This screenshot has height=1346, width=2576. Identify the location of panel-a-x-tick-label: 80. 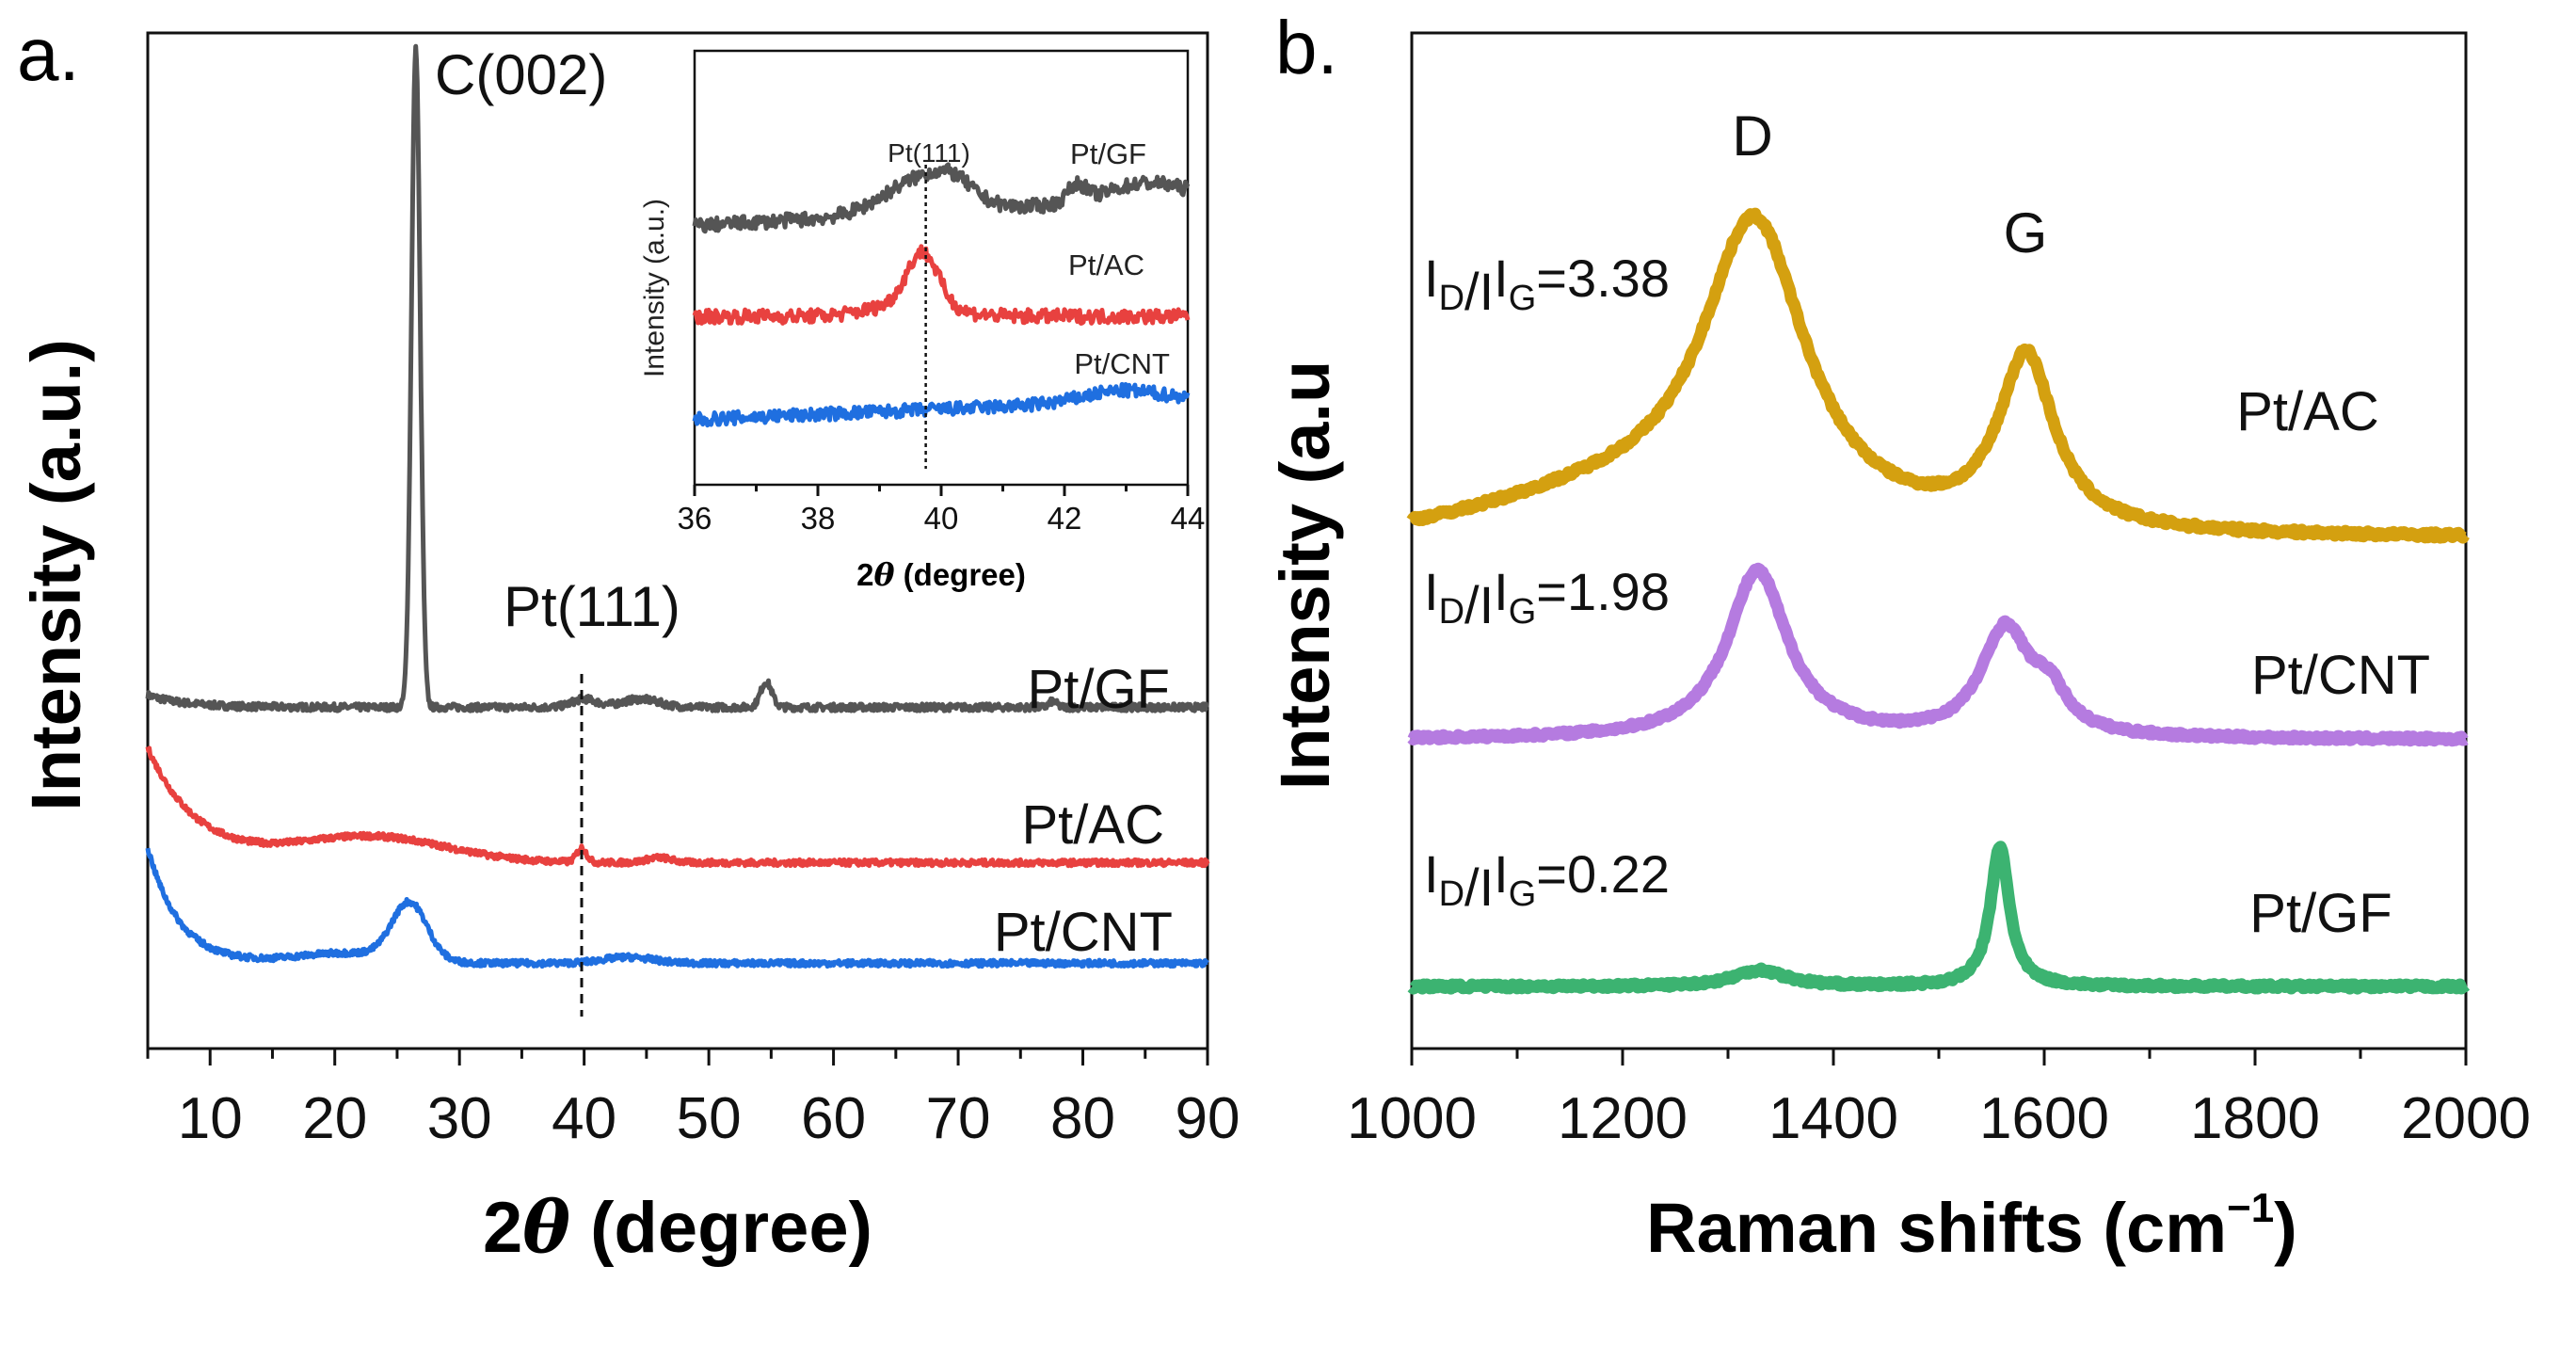
(1082, 1118).